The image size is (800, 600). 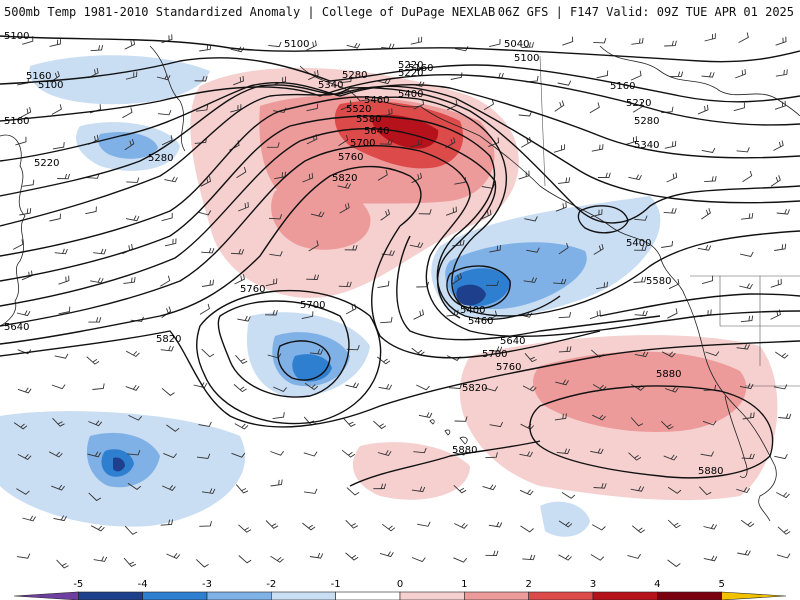 What do you see at coordinates (736, 436) in the screenshot?
I see `coastline-baja` at bounding box center [736, 436].